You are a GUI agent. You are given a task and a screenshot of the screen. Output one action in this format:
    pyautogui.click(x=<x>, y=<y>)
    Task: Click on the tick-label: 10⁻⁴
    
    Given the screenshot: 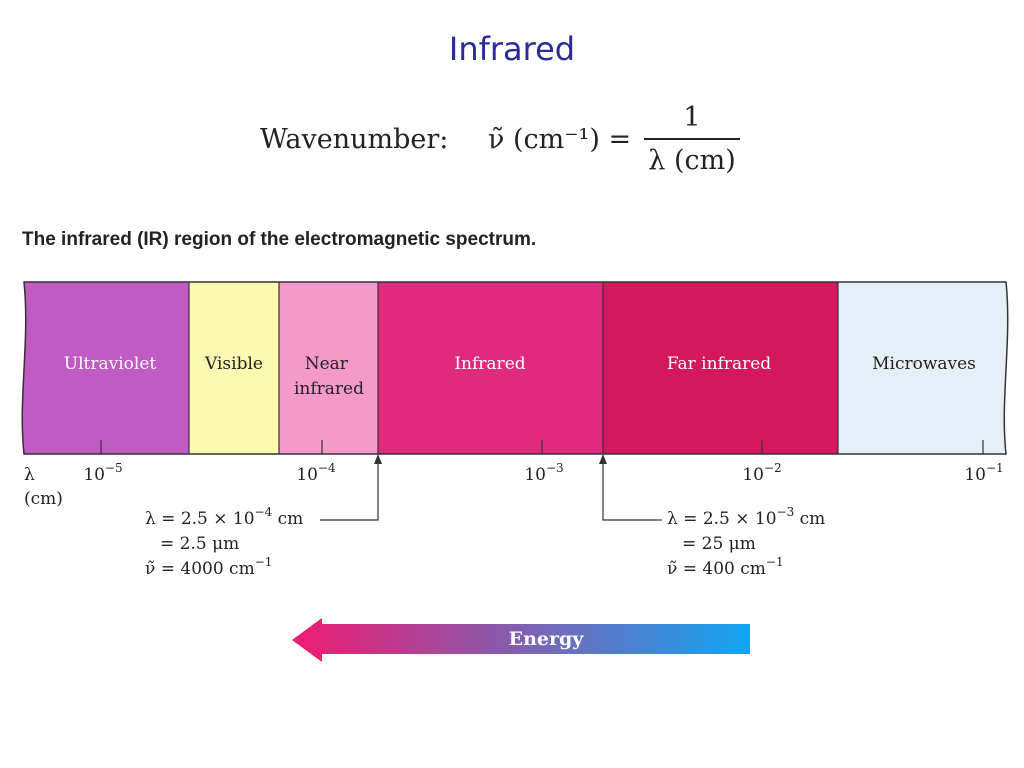 What is the action you would take?
    pyautogui.click(x=316, y=473)
    